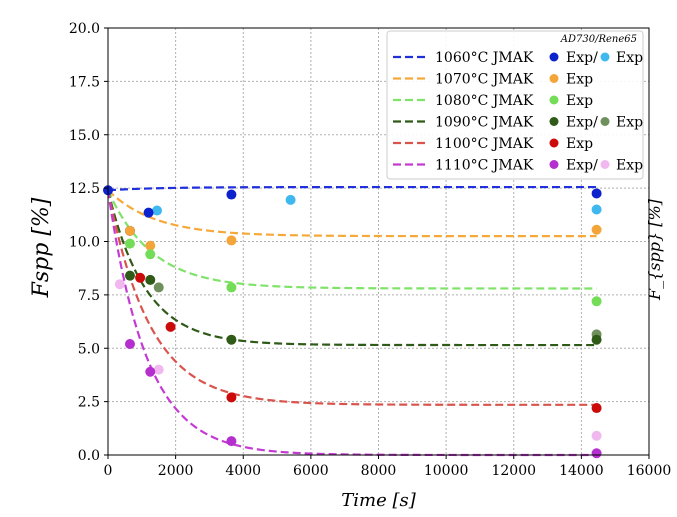 This screenshot has width=677, height=517. I want to click on x-tick-label: 12000, so click(513, 471).